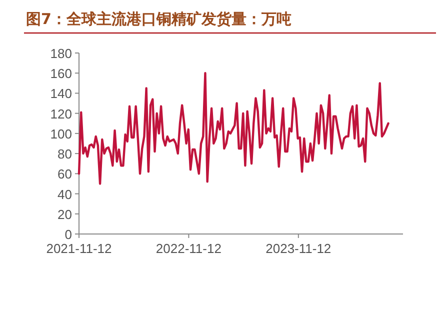 The height and width of the screenshot is (323, 447). I want to click on y-tick-label: 20, so click(65, 214).